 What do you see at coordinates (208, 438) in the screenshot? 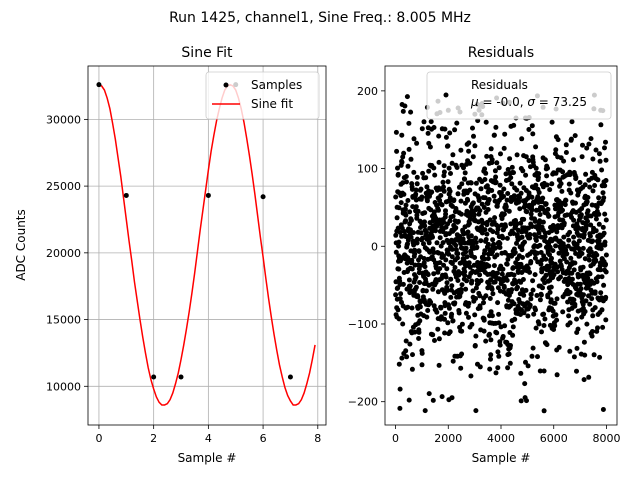
I see `sine-fit-x-tick-label: 4` at bounding box center [208, 438].